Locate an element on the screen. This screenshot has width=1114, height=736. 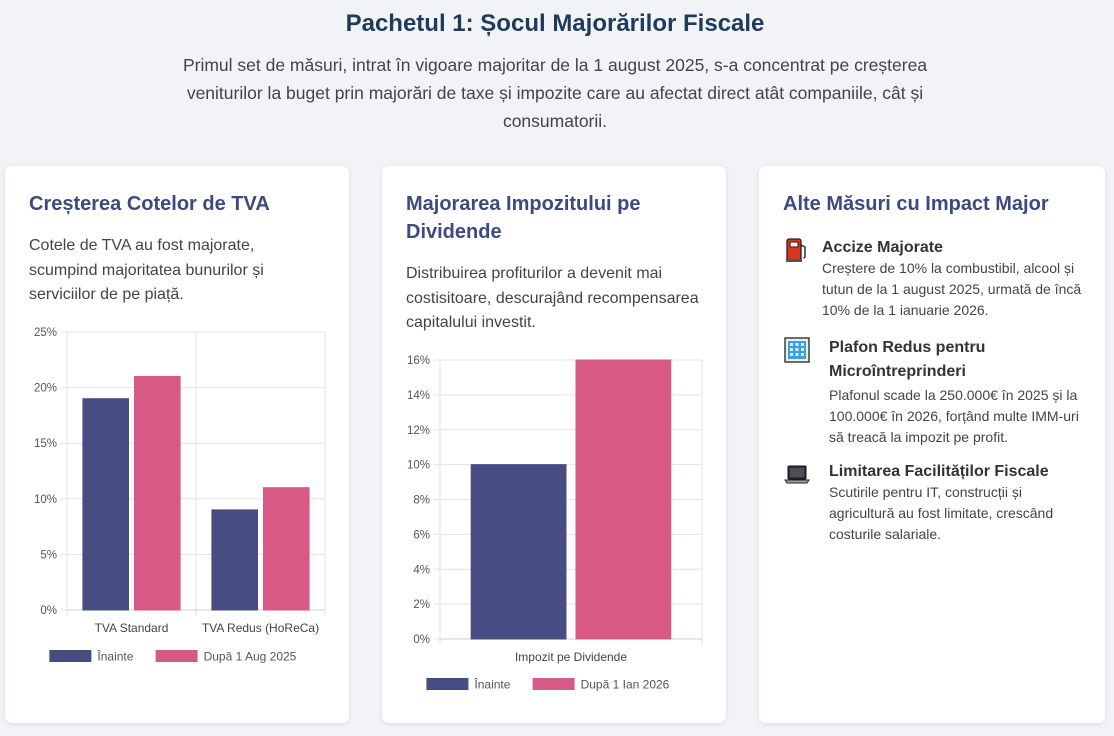
x-tick-label: TVA Standard is located at coordinates (132, 628).